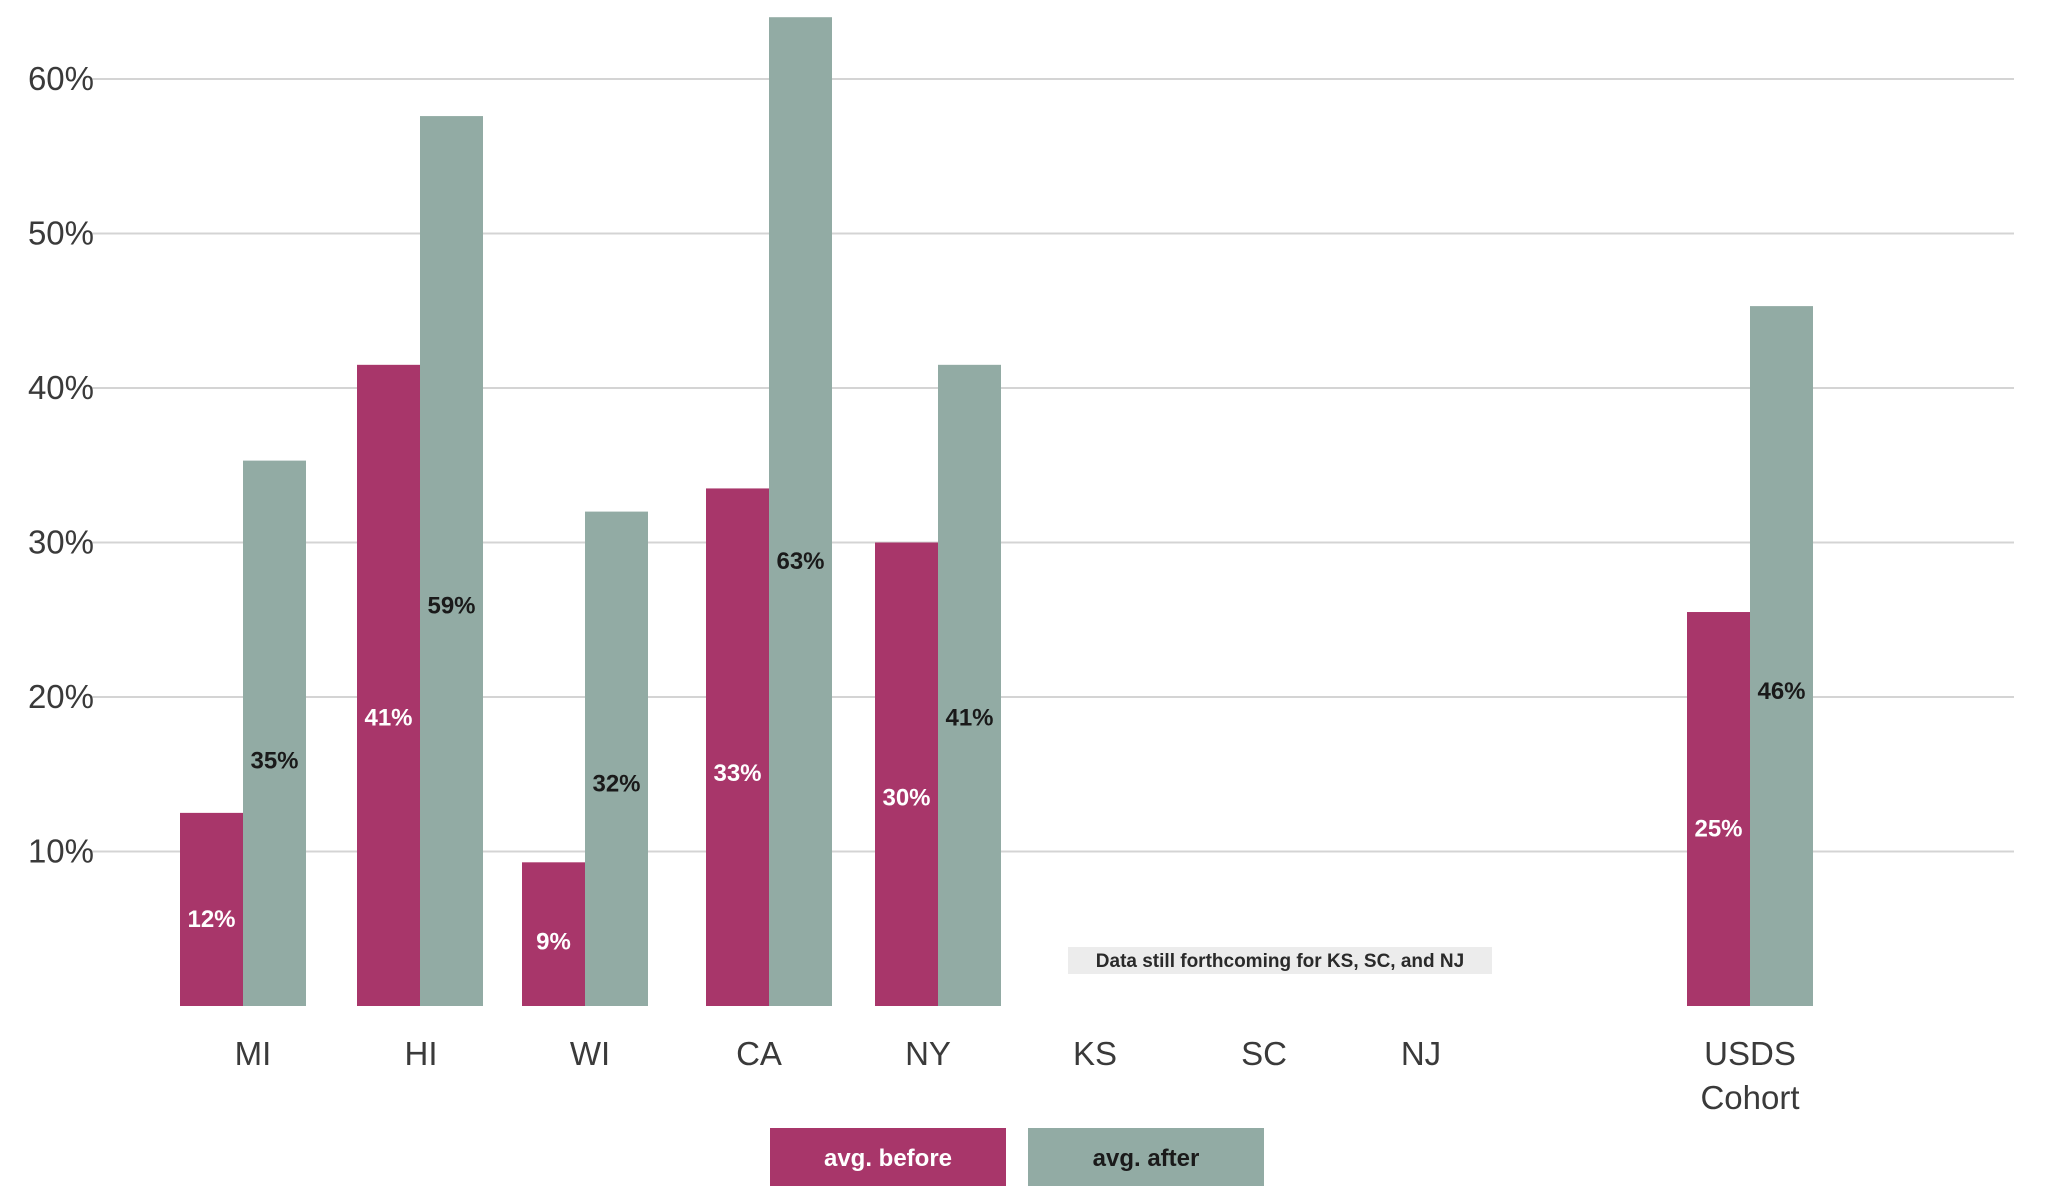 This screenshot has height=1193, width=2048. What do you see at coordinates (928, 1053) in the screenshot?
I see `x-tick-label: NY` at bounding box center [928, 1053].